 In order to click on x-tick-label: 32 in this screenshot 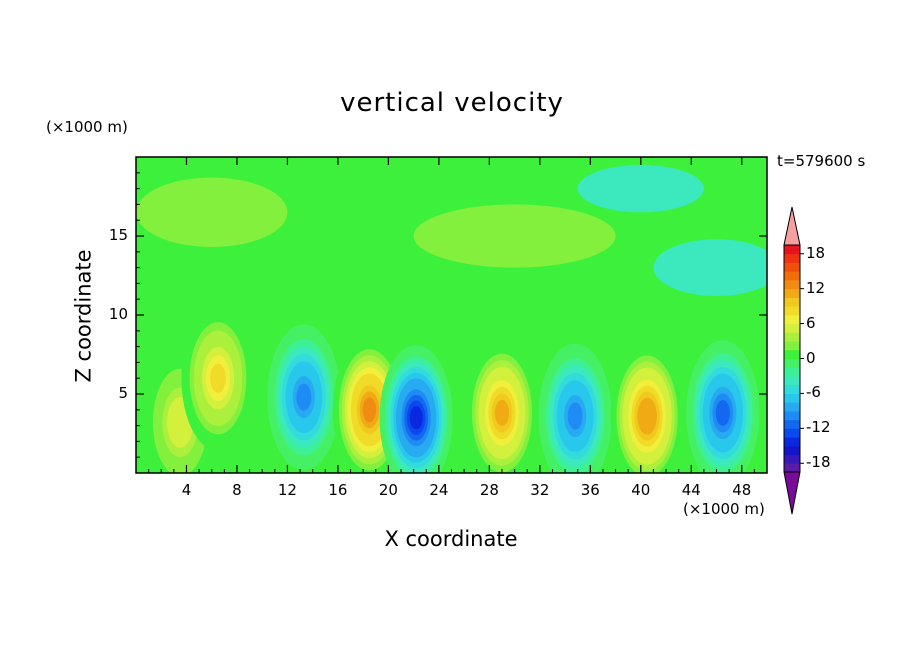, I will do `click(540, 490)`.